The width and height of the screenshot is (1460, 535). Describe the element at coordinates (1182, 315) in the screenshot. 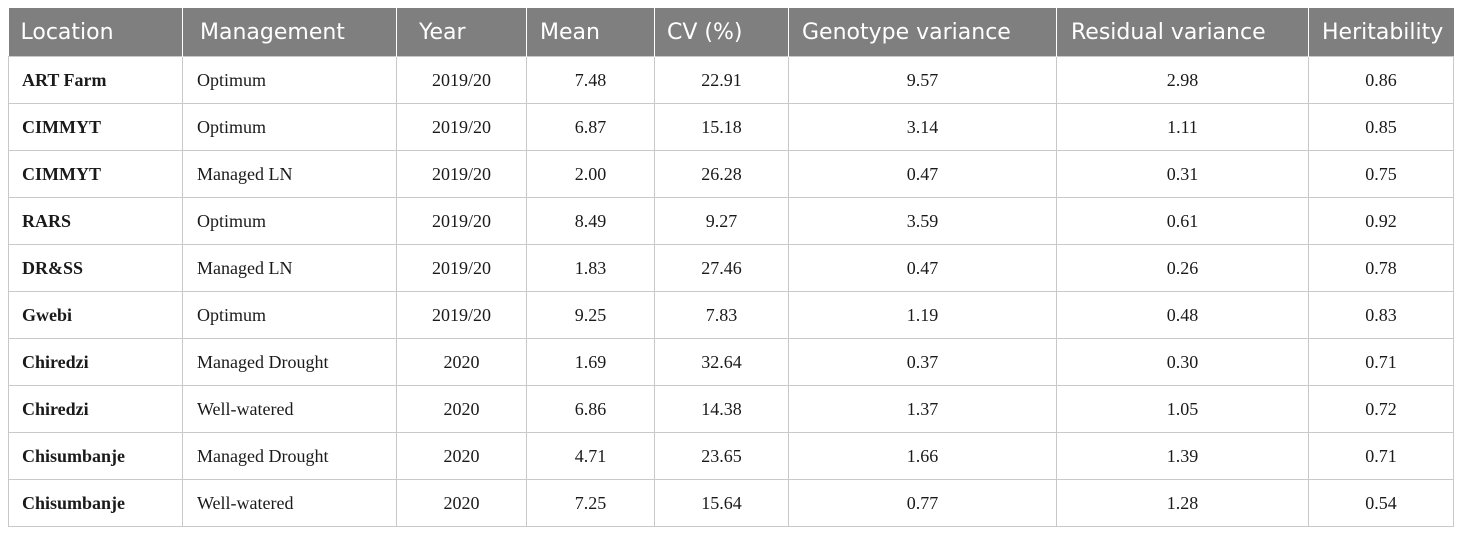

I see `cell-residual-variance: 0.48` at that location.